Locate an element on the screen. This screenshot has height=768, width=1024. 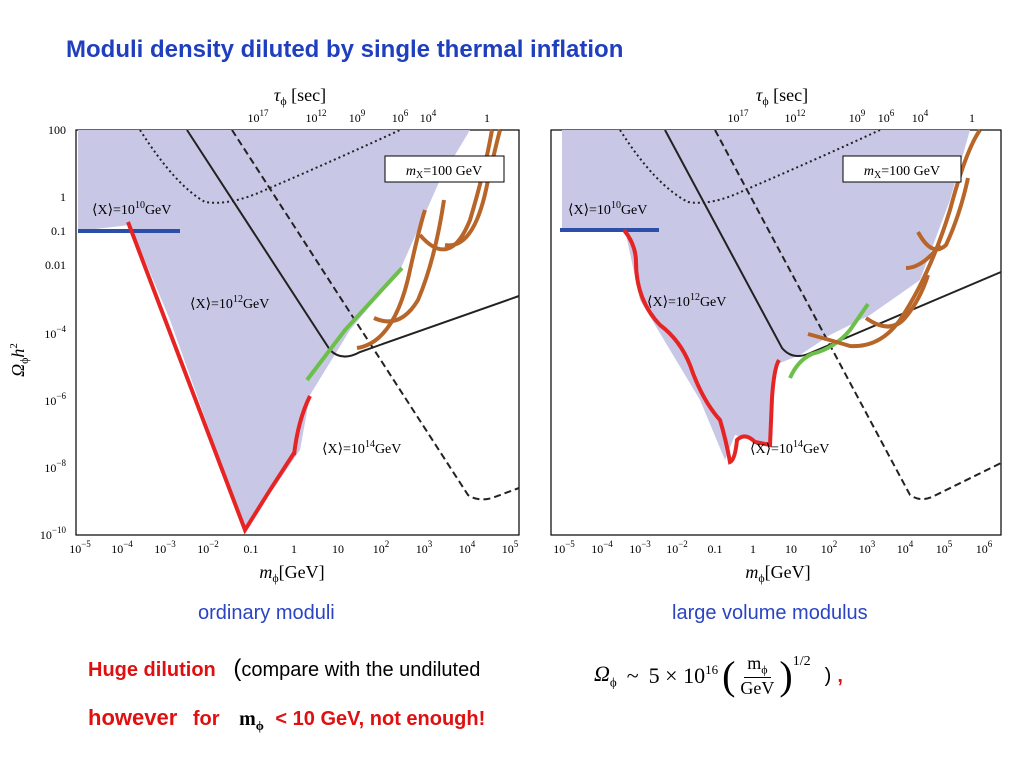
left-inset-box is located at coordinates (444, 169).